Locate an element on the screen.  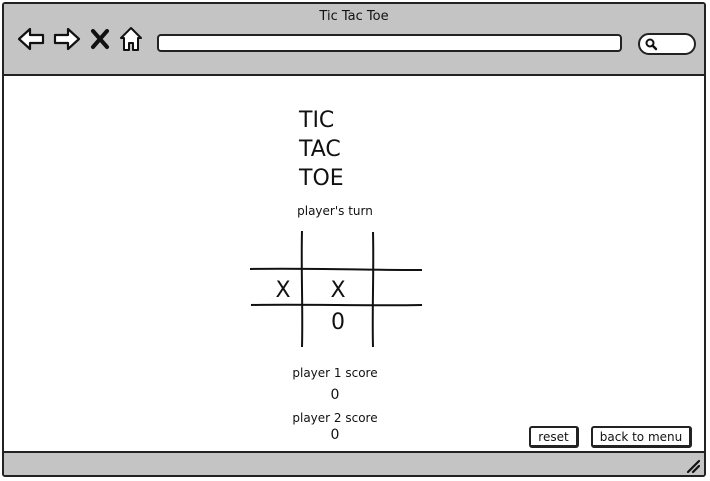
address-bar is located at coordinates (389, 43).